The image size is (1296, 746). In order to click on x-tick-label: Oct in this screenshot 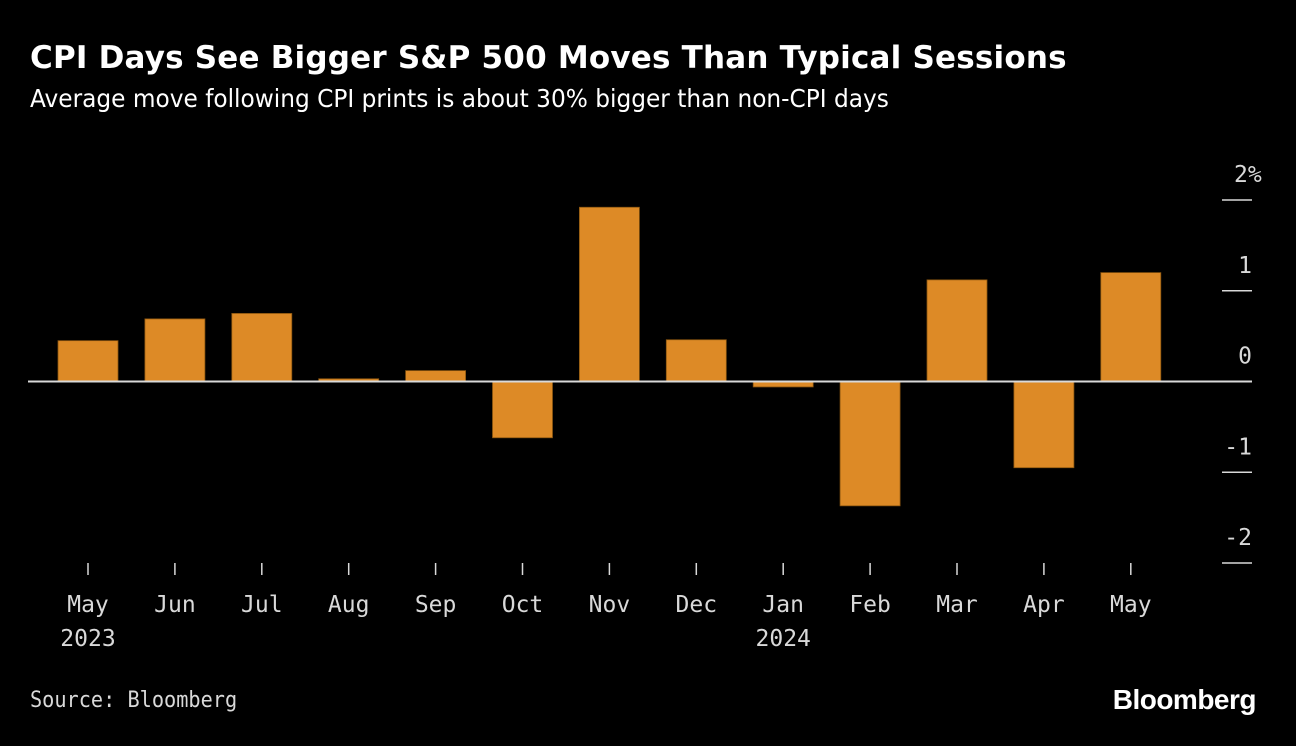, I will do `click(523, 605)`.